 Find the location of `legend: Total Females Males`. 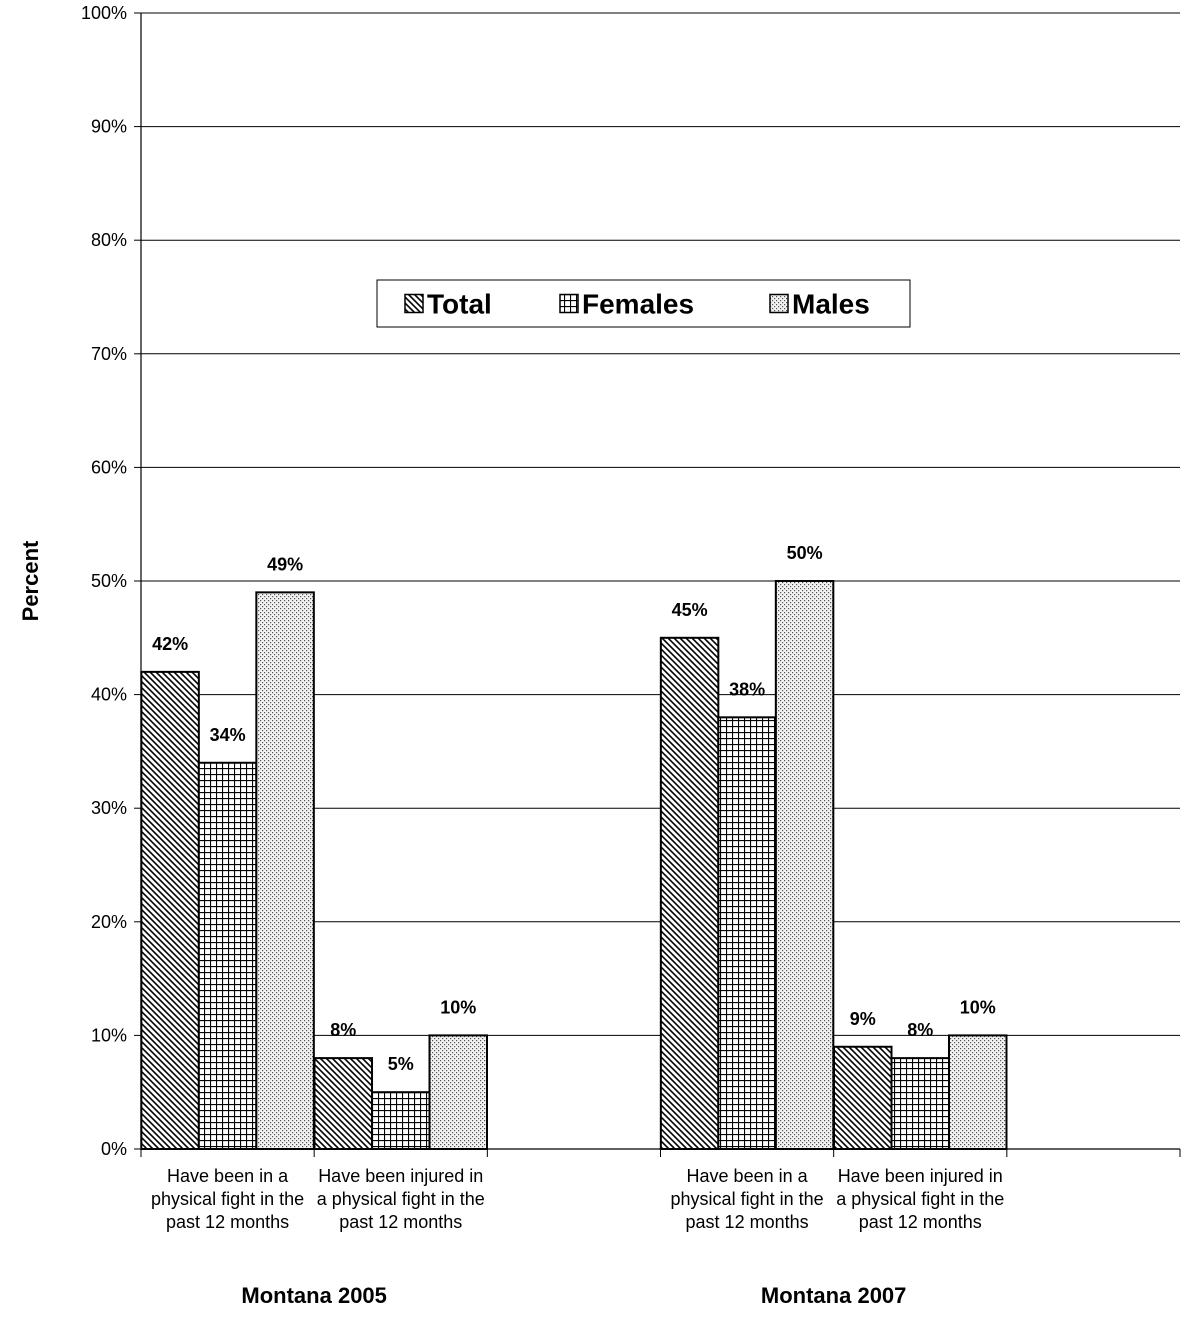

legend: Total Females Males is located at coordinates (643, 303).